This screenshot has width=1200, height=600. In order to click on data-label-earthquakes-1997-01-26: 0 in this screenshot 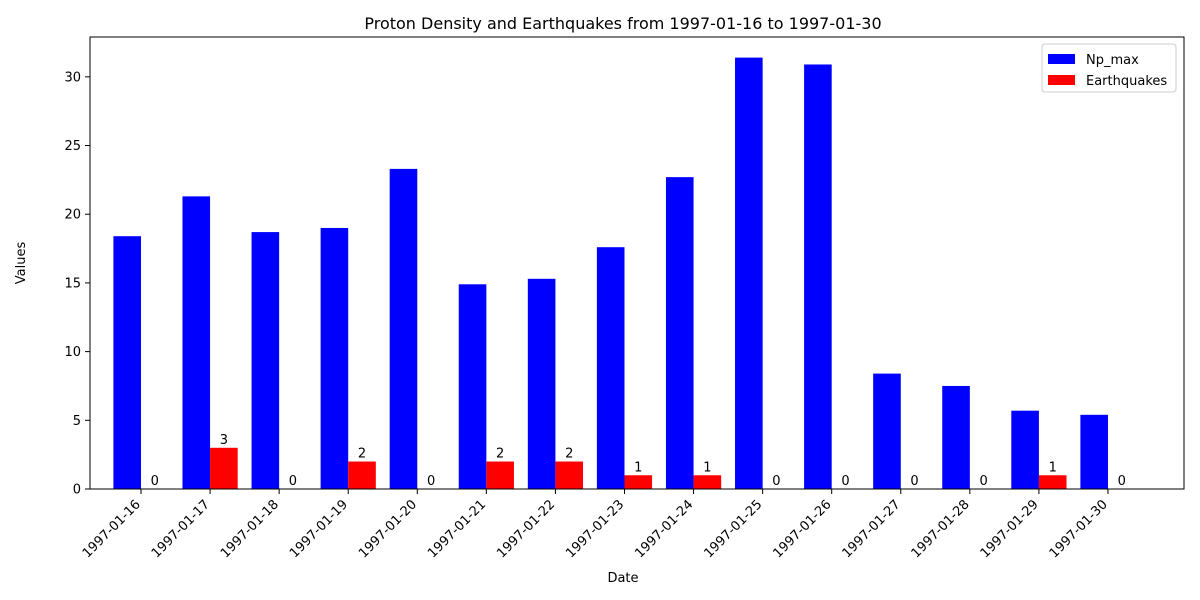, I will do `click(845, 481)`.